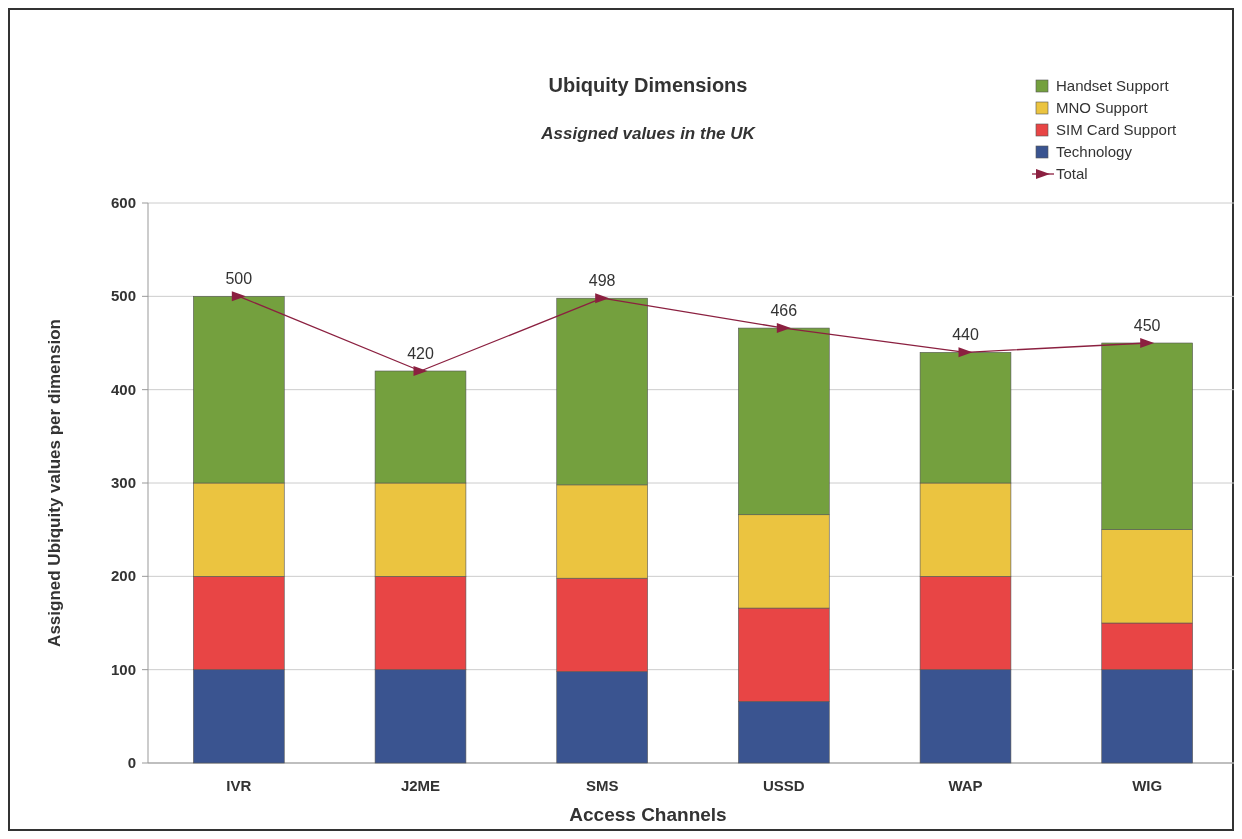 This screenshot has width=1242, height=839. What do you see at coordinates (420, 353) in the screenshot?
I see `data-label: 420` at bounding box center [420, 353].